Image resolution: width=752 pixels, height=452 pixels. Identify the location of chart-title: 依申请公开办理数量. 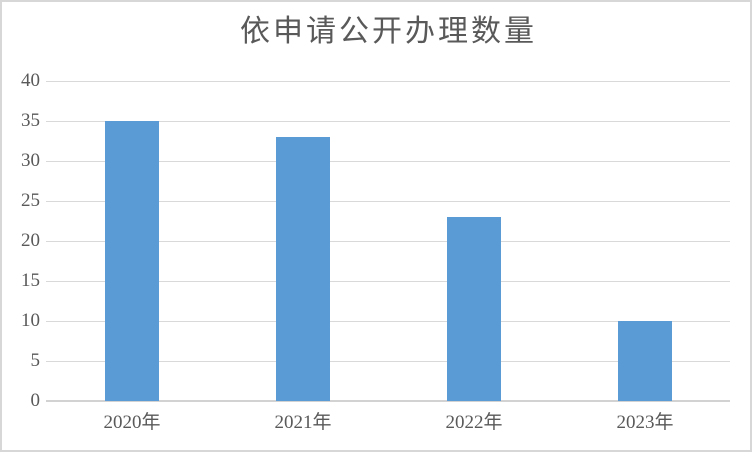
(388, 31).